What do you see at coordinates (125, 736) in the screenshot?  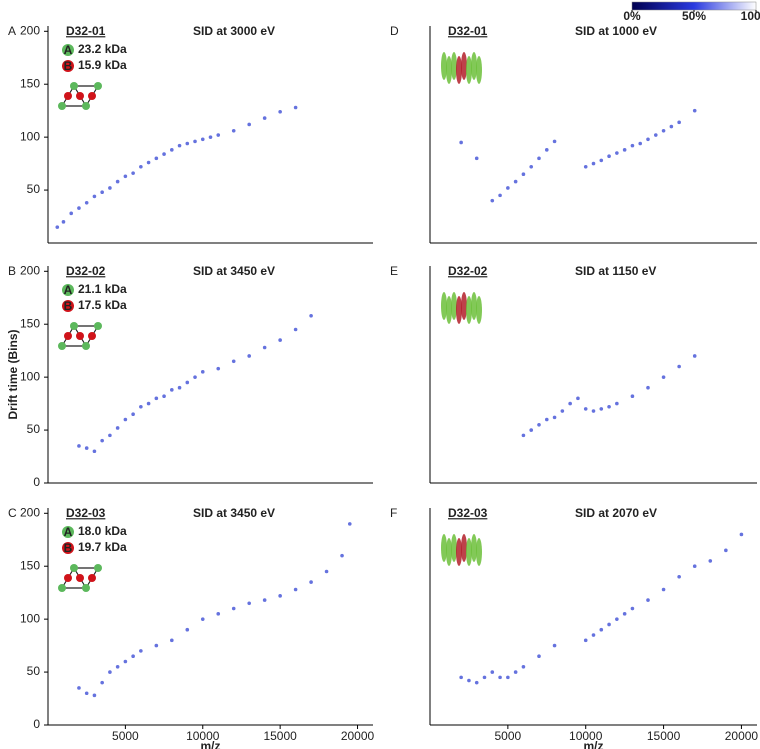 I see `x-tick-label: 5000` at bounding box center [125, 736].